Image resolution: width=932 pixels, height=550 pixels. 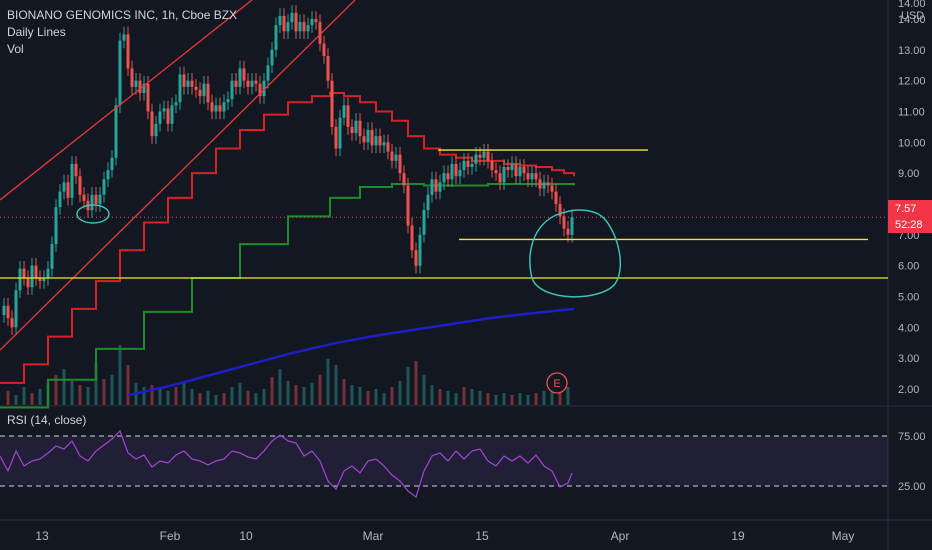 What do you see at coordinates (908, 174) in the screenshot?
I see `price-tick-label: 9.00` at bounding box center [908, 174].